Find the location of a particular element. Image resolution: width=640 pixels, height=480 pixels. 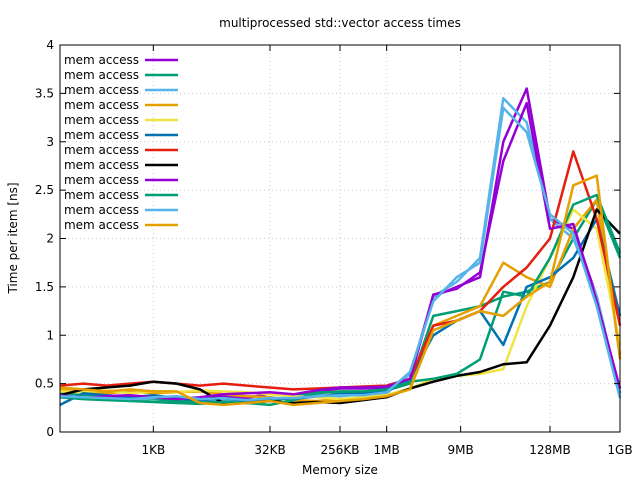

x-tick-label: 1GB is located at coordinates (619, 450).